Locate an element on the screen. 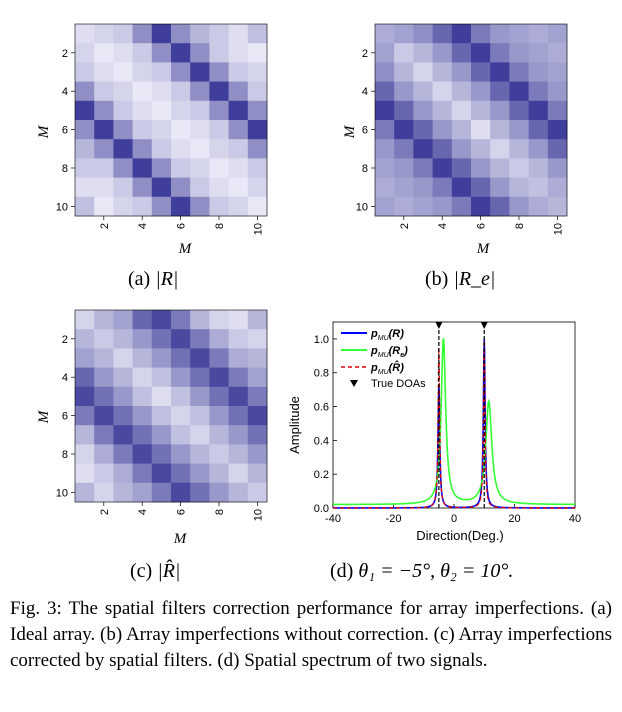  heatmap-cells is located at coordinates (171, 406).